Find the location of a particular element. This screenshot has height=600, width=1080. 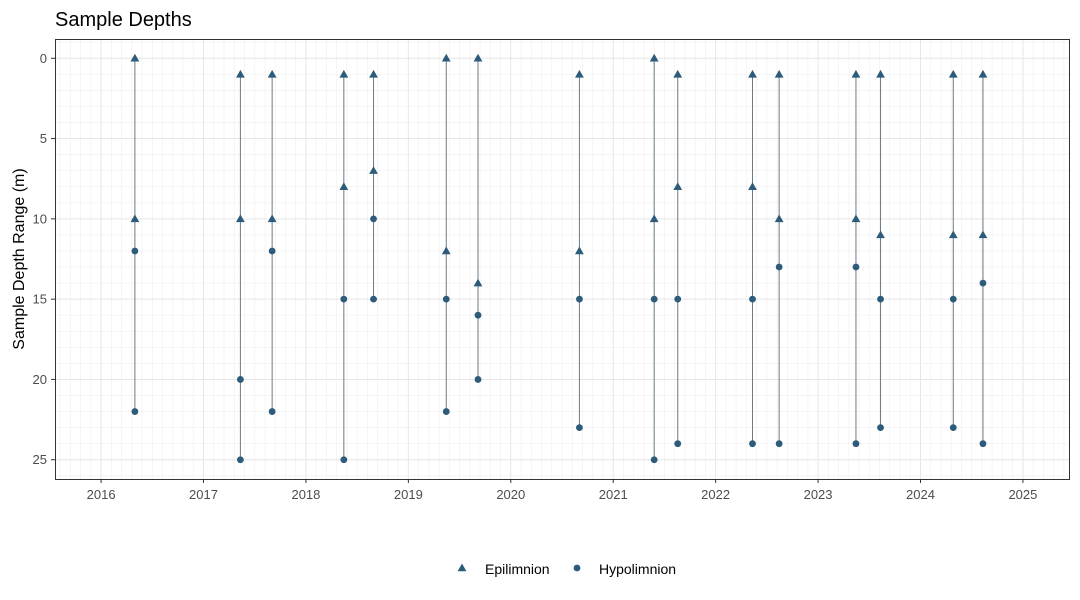

x-tick-label: 2022 is located at coordinates (715, 494).